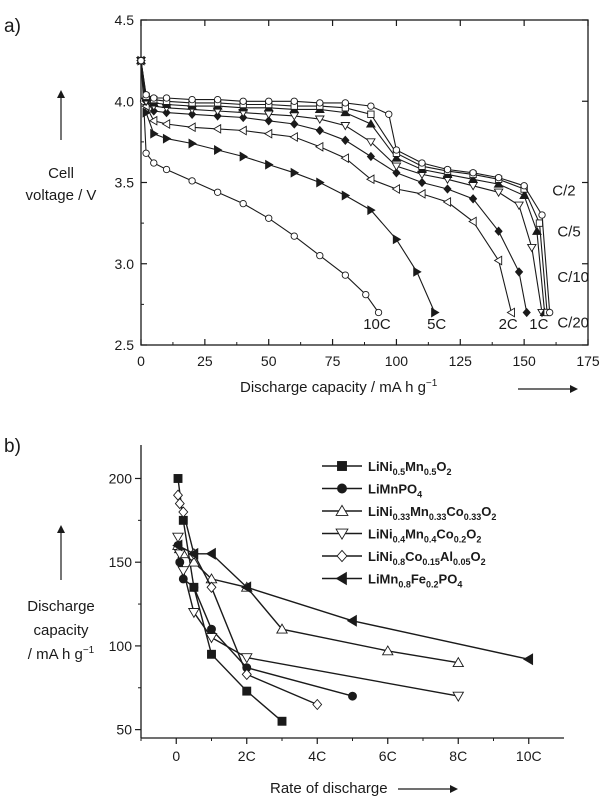 The image size is (606, 801). What do you see at coordinates (125, 20) in the screenshot?
I see `panel-a-y-tick-label: 4.5` at bounding box center [125, 20].